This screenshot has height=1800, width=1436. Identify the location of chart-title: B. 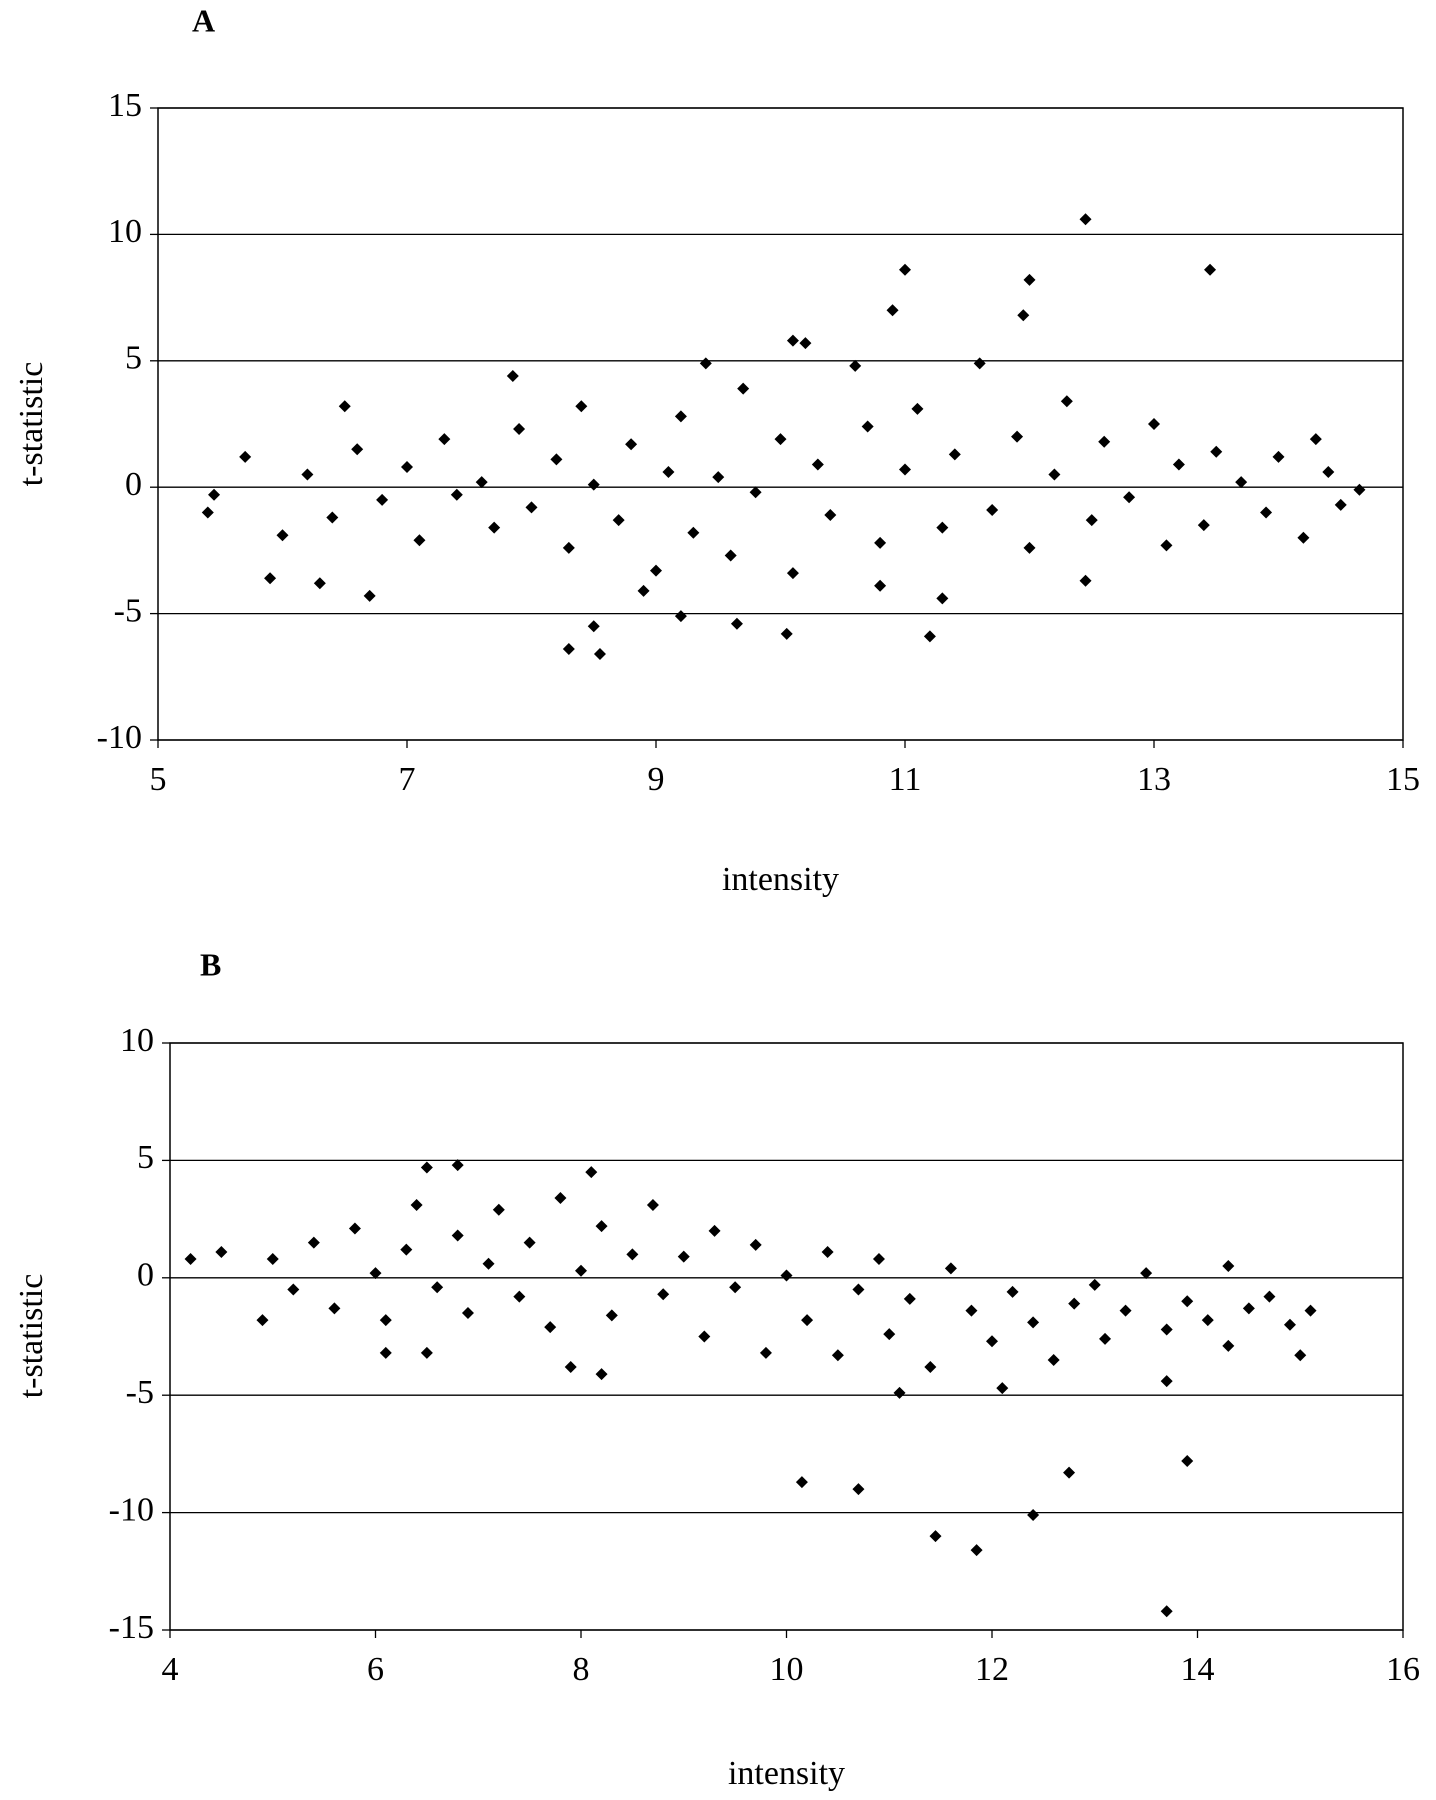
(210, 964).